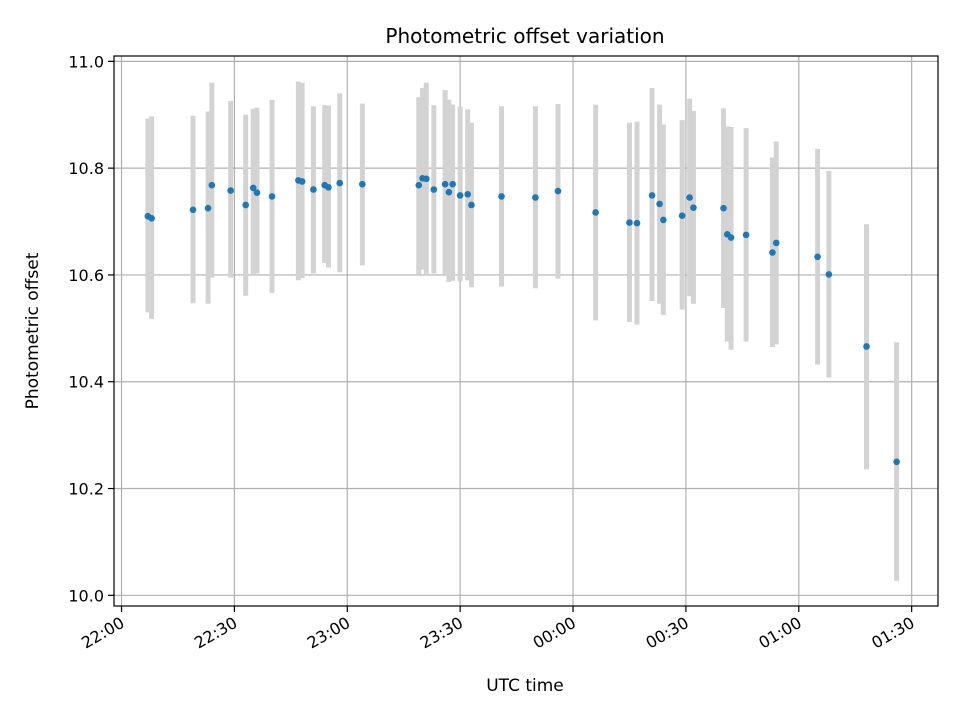  I want to click on x-axis-label: UTC time, so click(525, 686).